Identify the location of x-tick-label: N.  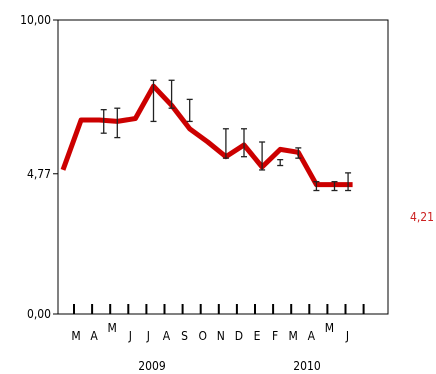
(221, 336).